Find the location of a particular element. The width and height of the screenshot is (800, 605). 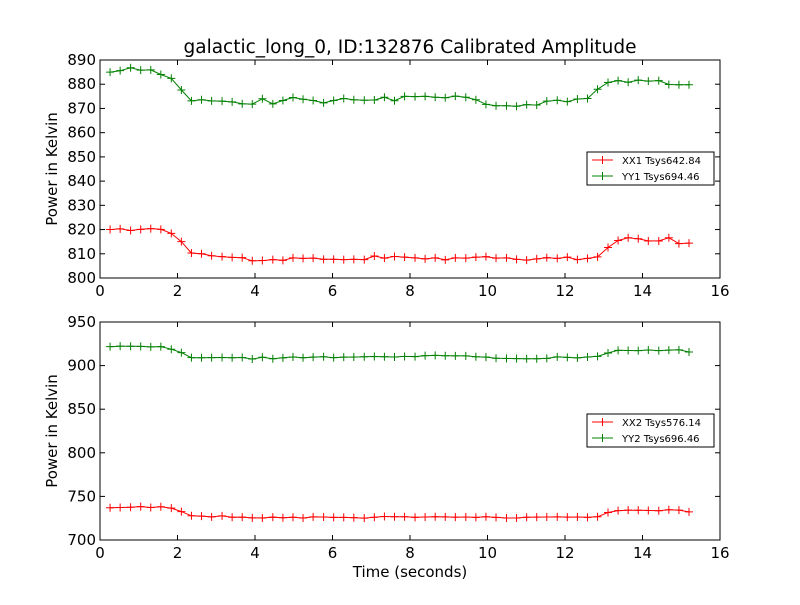

bottom-x-tick-label: 10 is located at coordinates (487, 553).